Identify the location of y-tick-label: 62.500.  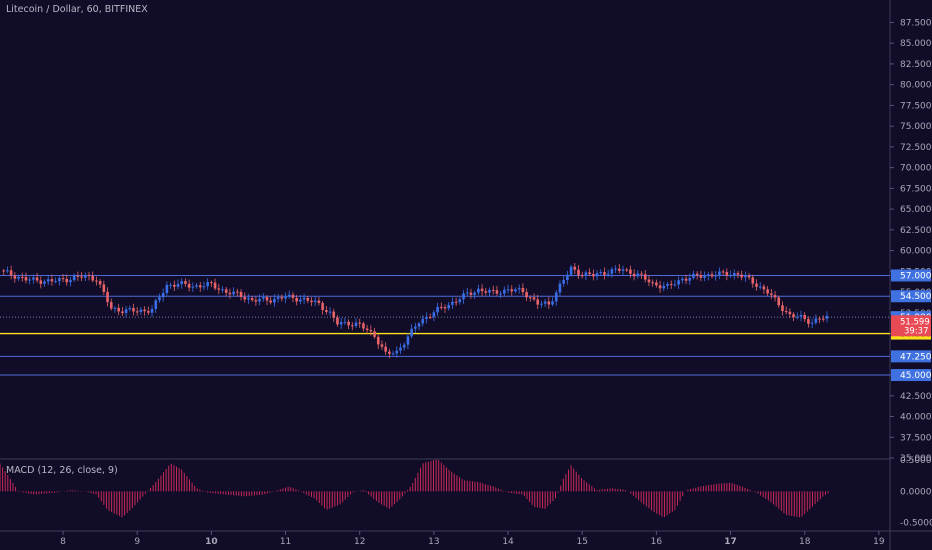
(916, 231).